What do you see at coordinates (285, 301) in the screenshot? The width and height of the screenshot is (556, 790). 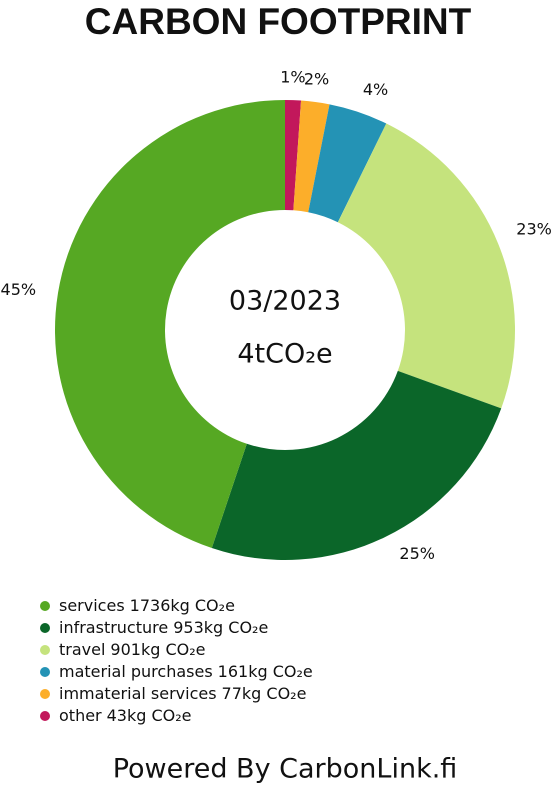 I see `center-date: 03/2023` at bounding box center [285, 301].